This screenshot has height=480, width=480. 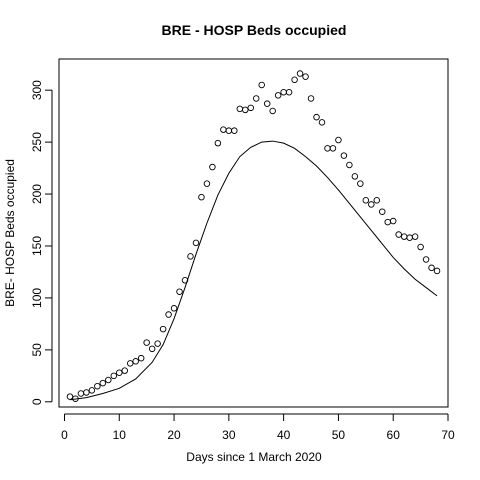 What do you see at coordinates (448, 435) in the screenshot?
I see `x-tick-label: 70` at bounding box center [448, 435].